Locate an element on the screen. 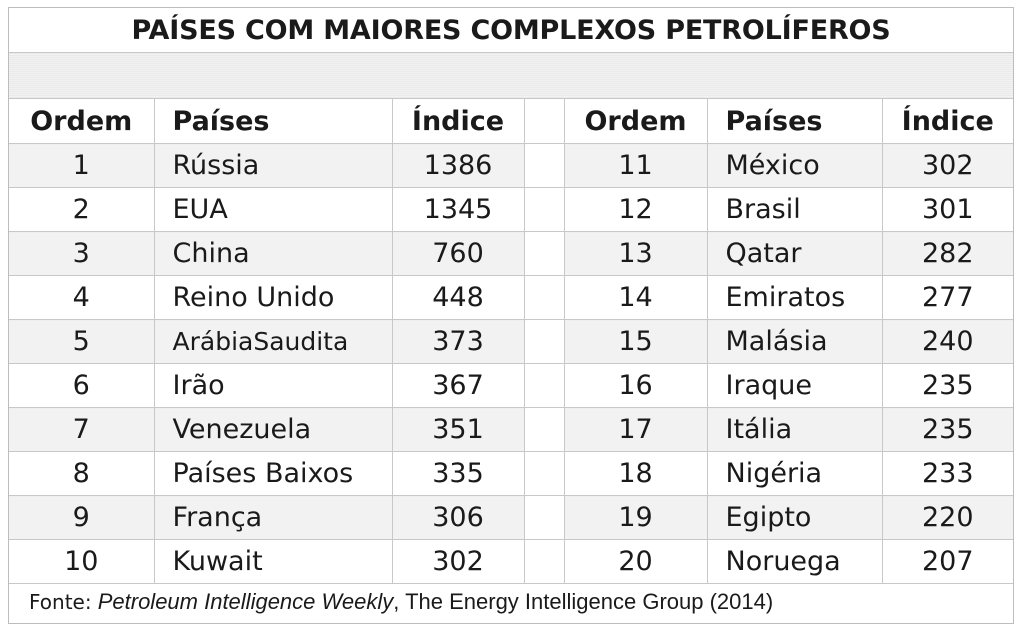 Image resolution: width=1024 pixels, height=632 pixels. country-cell: Rússia is located at coordinates (273, 165).